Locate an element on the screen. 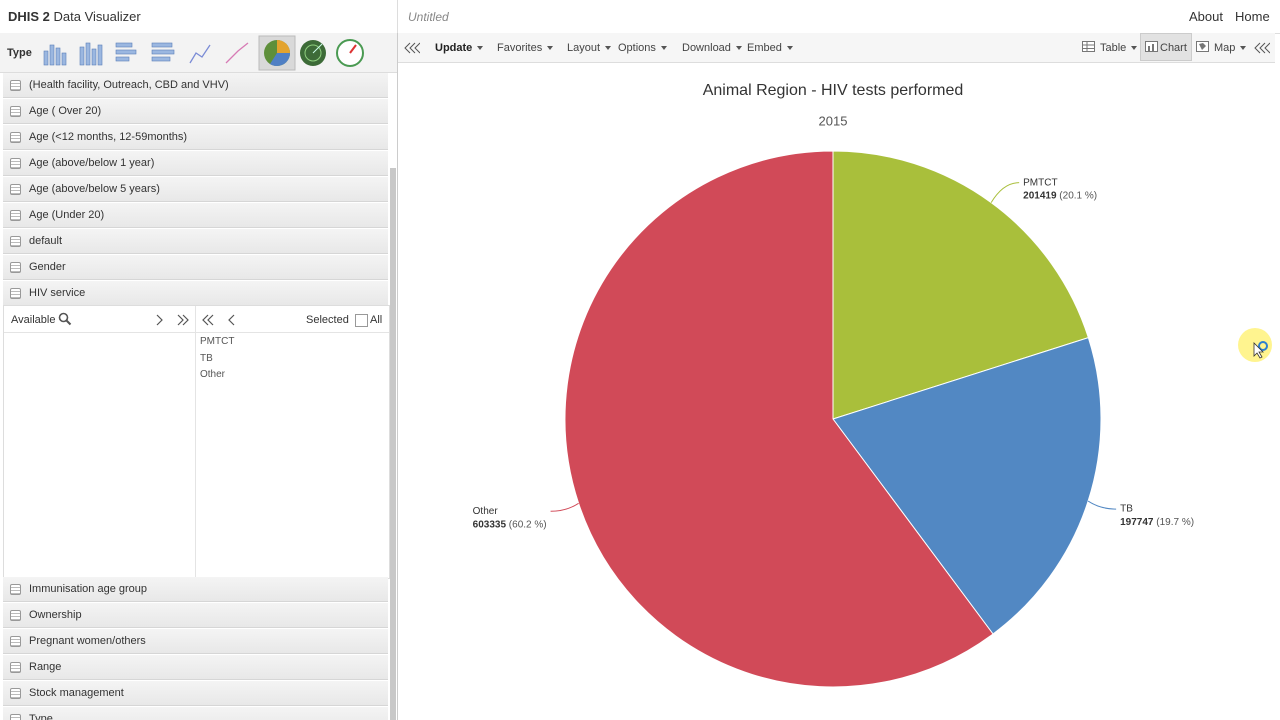  selector: Available Selected All PMTCT TB Other is located at coordinates (196, 442).